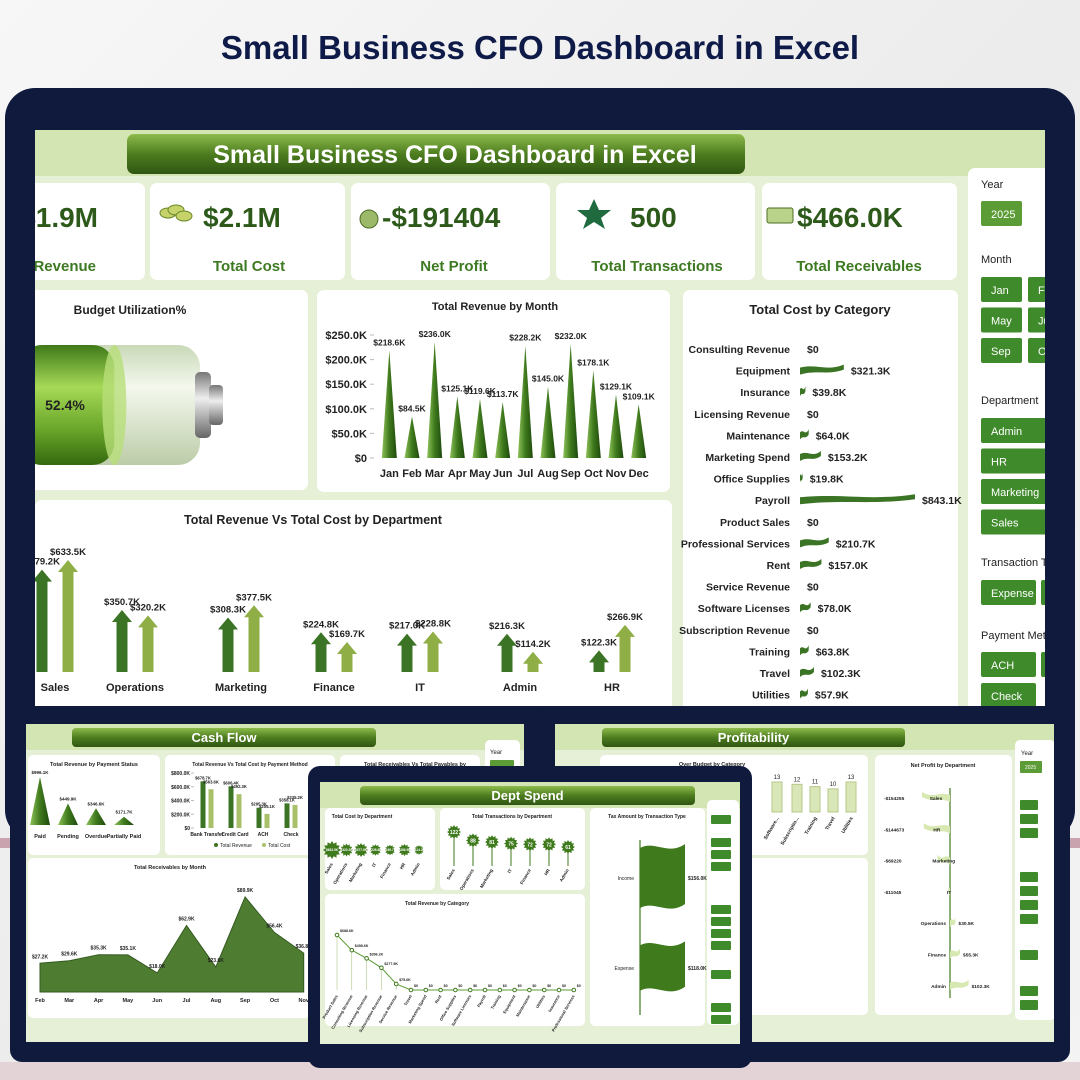 The height and width of the screenshot is (1080, 1080). Describe the element at coordinates (712, 765) in the screenshot. I see `card-title: Over Budget by Category` at that location.